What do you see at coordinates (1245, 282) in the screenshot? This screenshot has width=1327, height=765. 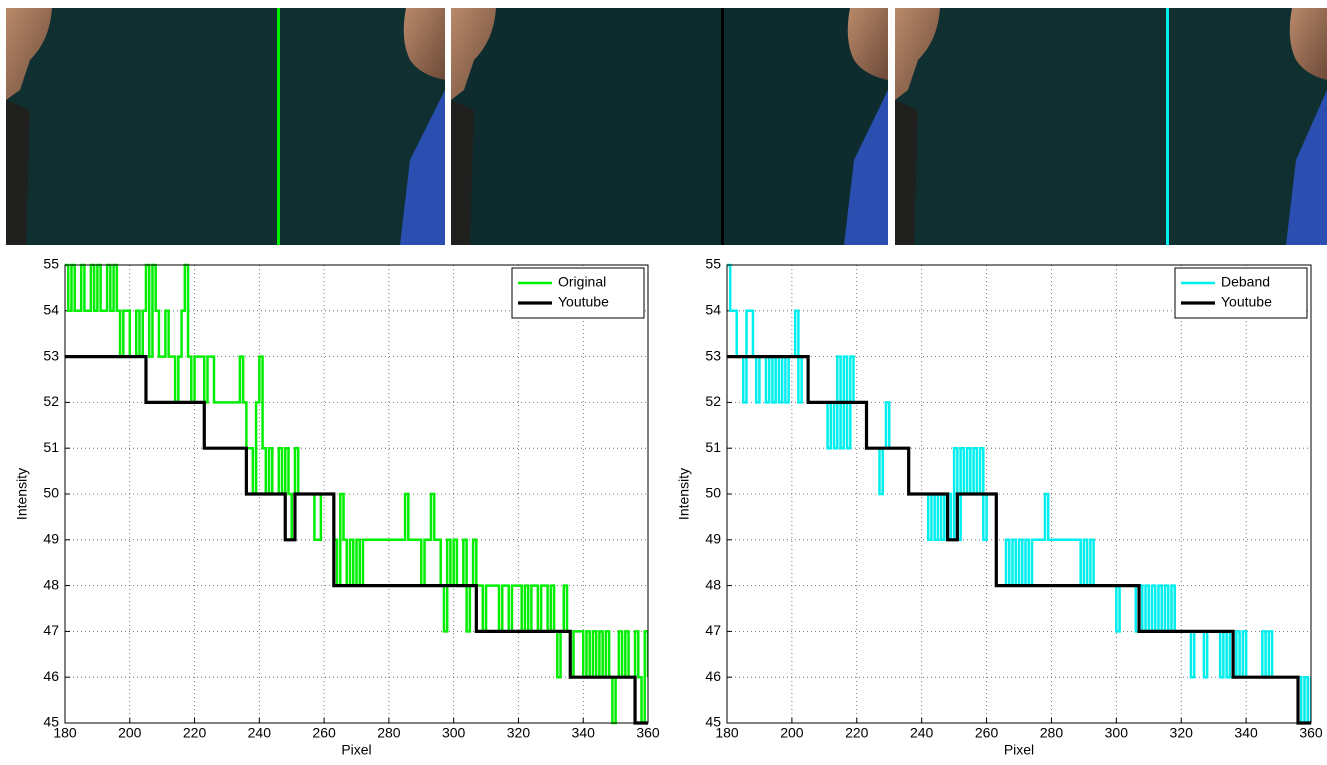 I see `legend-label: Deband` at bounding box center [1245, 282].